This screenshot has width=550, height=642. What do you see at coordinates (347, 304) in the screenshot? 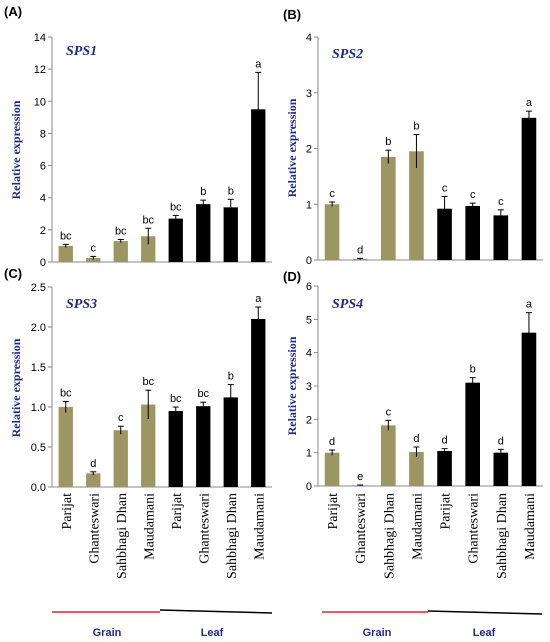
I see `chart-title: SPS4` at bounding box center [347, 304].